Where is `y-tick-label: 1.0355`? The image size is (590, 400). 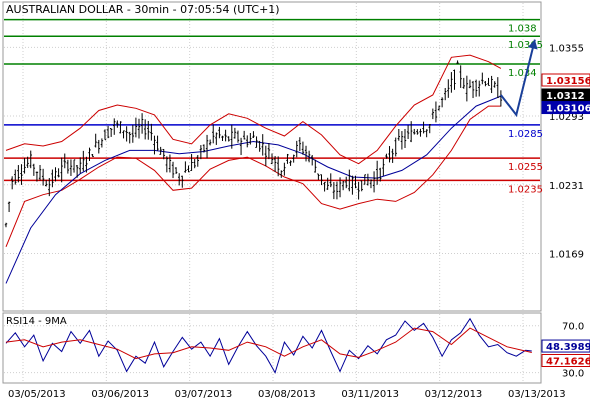
y-tick-label: 1.0355 is located at coordinates (566, 48).